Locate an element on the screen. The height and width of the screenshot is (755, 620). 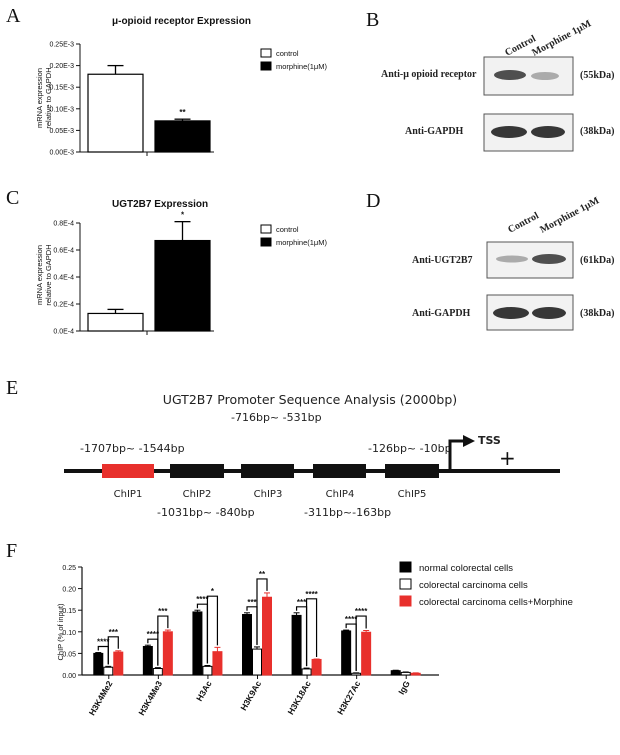
chart-a-legend-swatch-morphine is located at coordinates (266, 66).